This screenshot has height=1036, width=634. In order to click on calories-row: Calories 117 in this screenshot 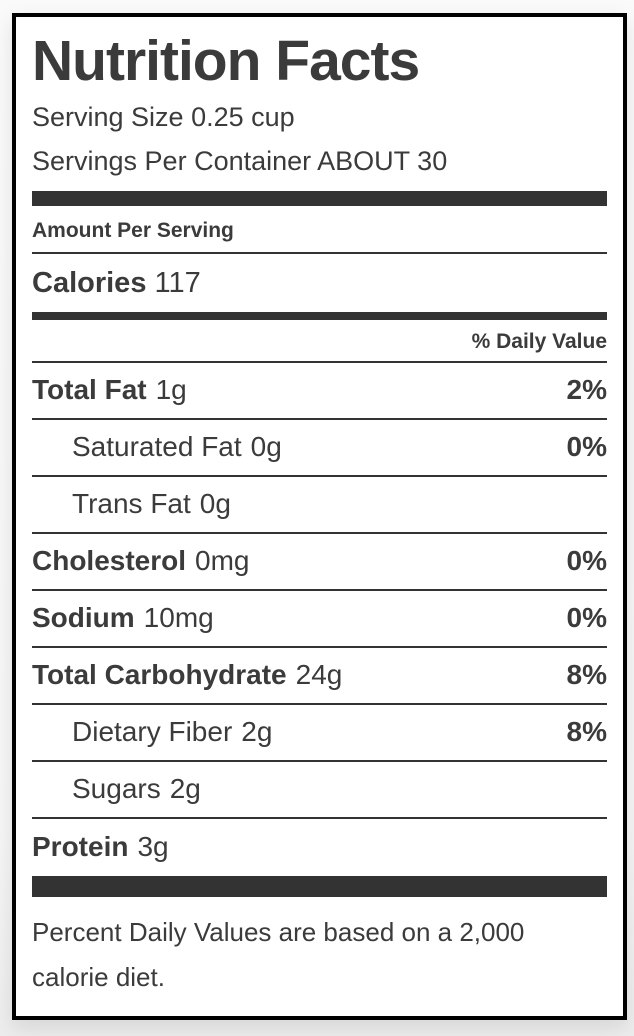, I will do `click(319, 283)`.